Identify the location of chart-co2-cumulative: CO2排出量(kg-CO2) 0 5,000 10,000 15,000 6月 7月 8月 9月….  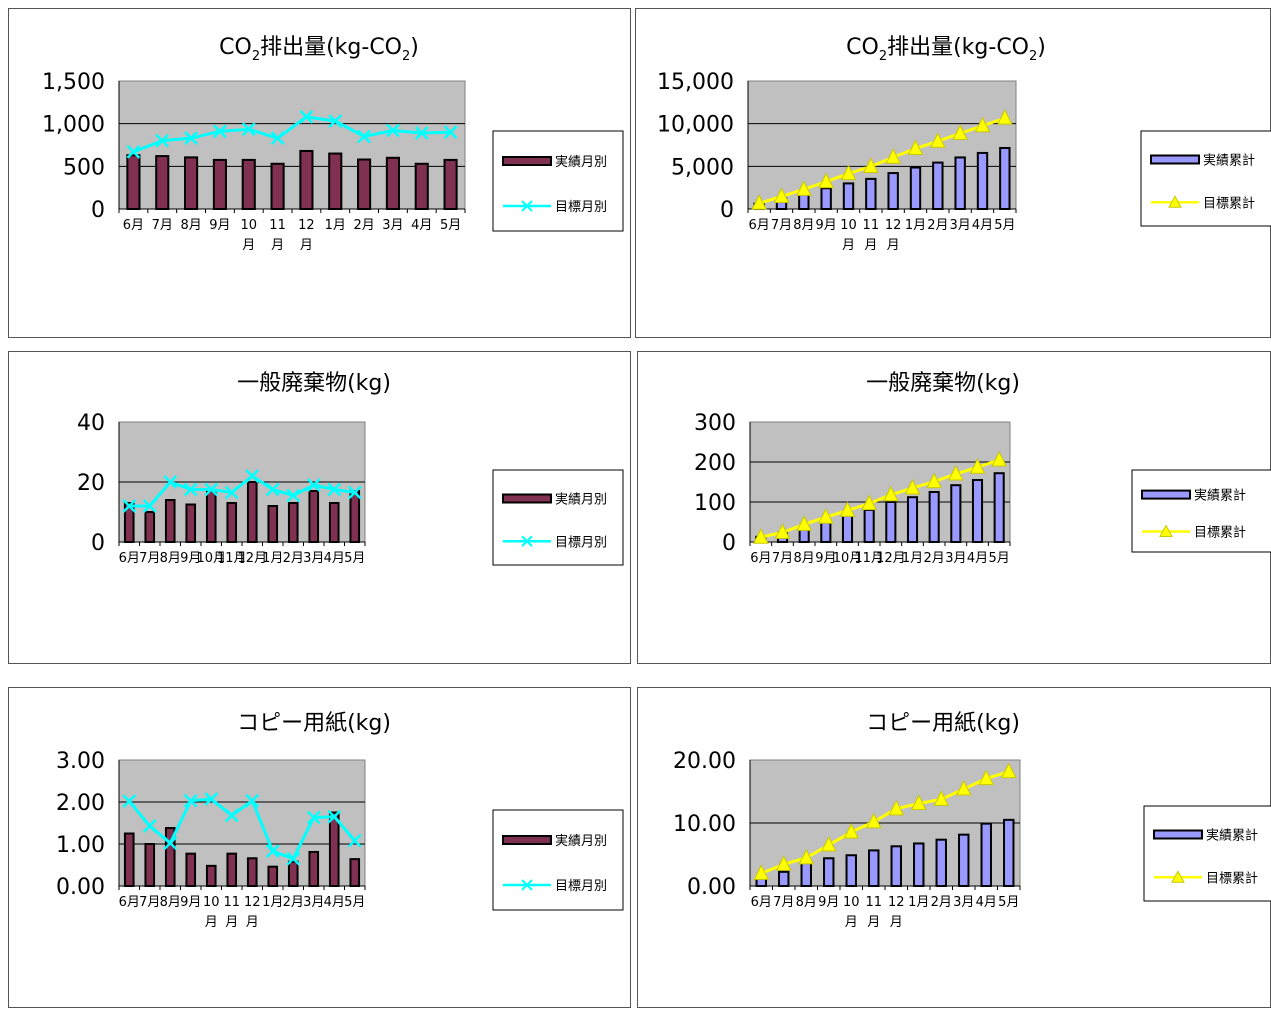
(964, 144).